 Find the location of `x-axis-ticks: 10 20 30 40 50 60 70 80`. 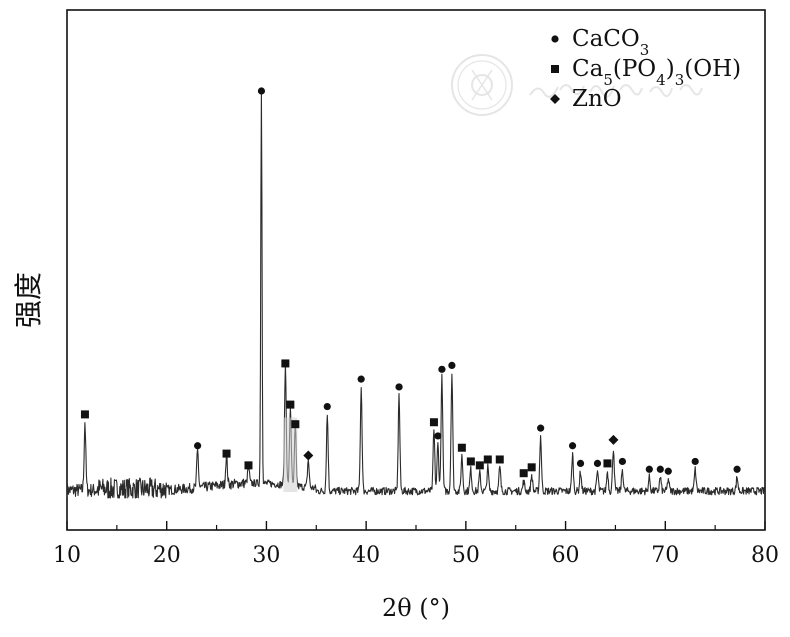

x-axis-ticks: 10 20 30 40 50 60 70 80 is located at coordinates (416, 544).